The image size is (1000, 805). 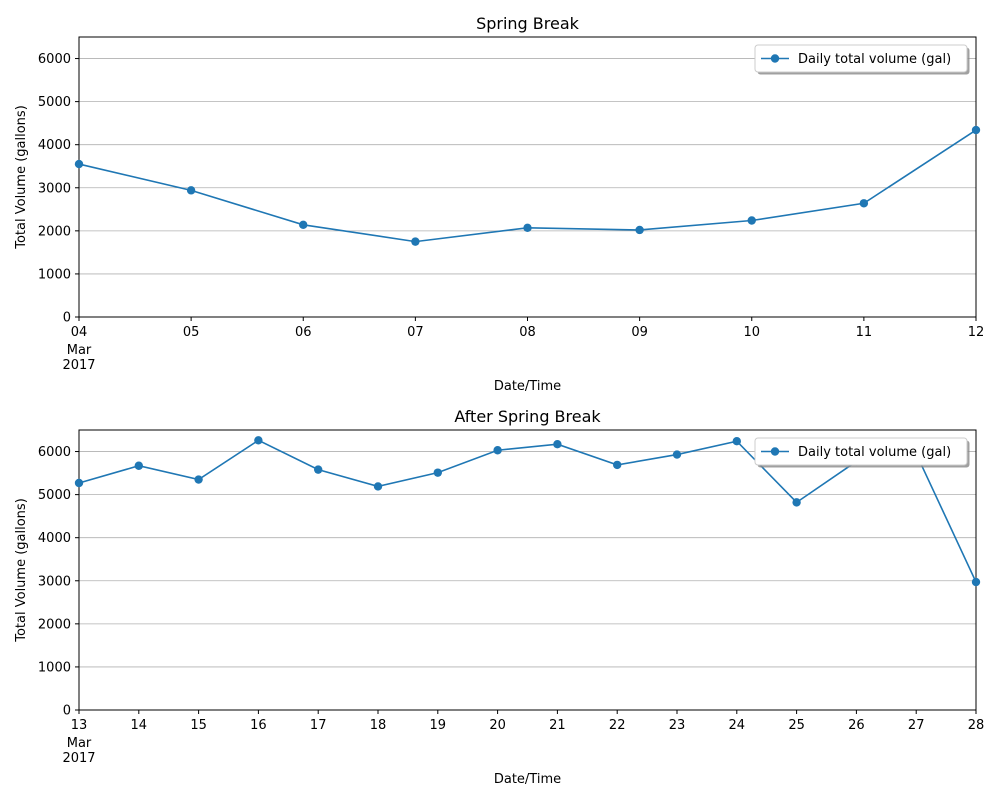 What do you see at coordinates (796, 725) in the screenshot?
I see `x-tick-label: 25` at bounding box center [796, 725].